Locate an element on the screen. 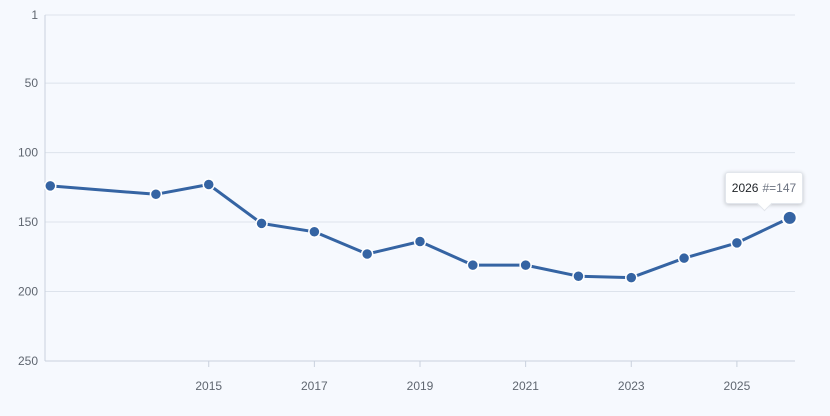 This screenshot has height=416, width=830. y-tick-label: 250 is located at coordinates (28, 361).